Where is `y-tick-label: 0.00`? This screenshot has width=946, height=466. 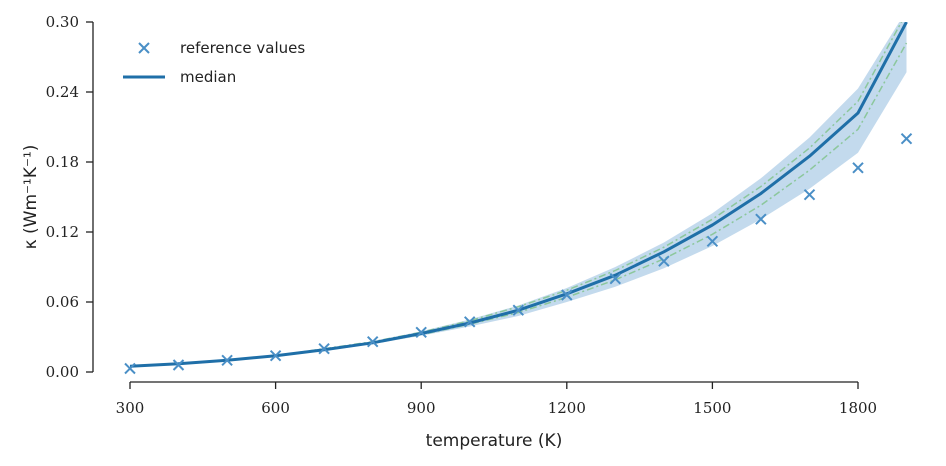 y-tick-label: 0.00 is located at coordinates (62, 372).